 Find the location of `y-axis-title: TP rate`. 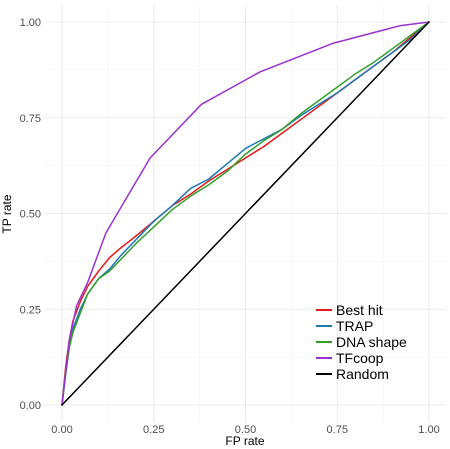

y-axis-title: TP rate is located at coordinates (7, 213).